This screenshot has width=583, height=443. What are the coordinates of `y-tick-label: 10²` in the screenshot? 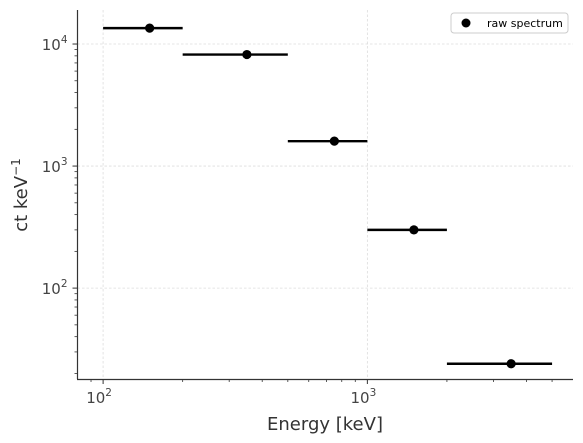 It's located at (55, 288).